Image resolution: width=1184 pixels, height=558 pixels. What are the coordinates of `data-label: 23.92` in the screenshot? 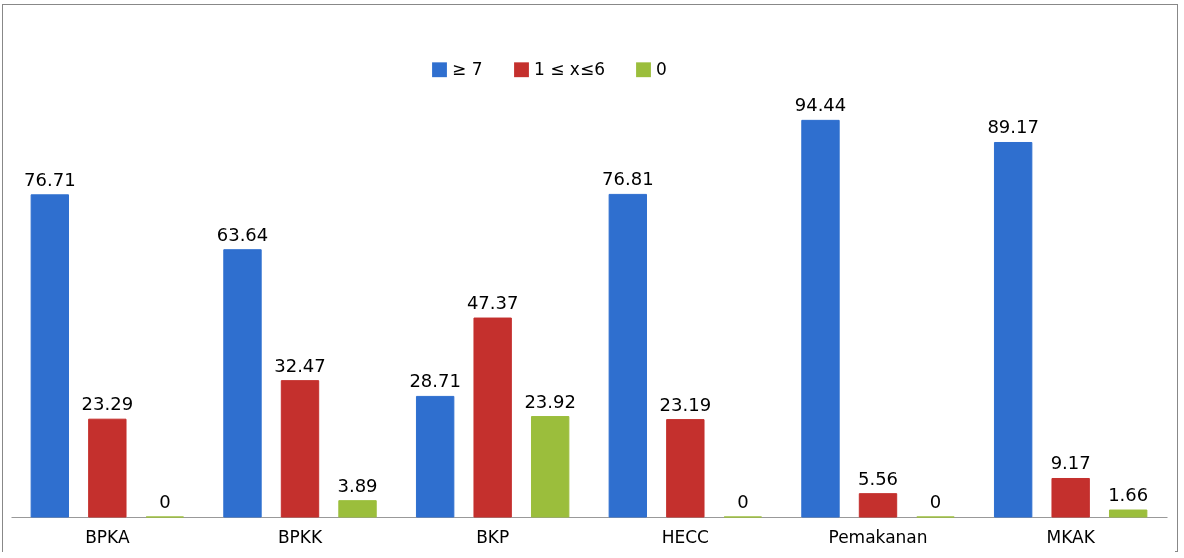 It's located at (550, 401).